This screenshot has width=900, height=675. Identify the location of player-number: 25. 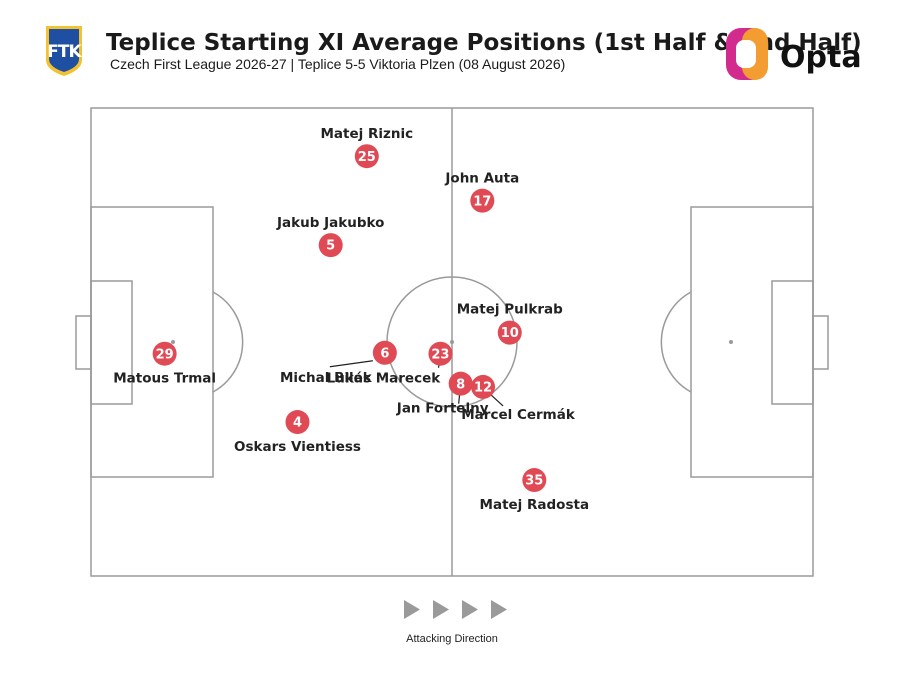
(367, 157).